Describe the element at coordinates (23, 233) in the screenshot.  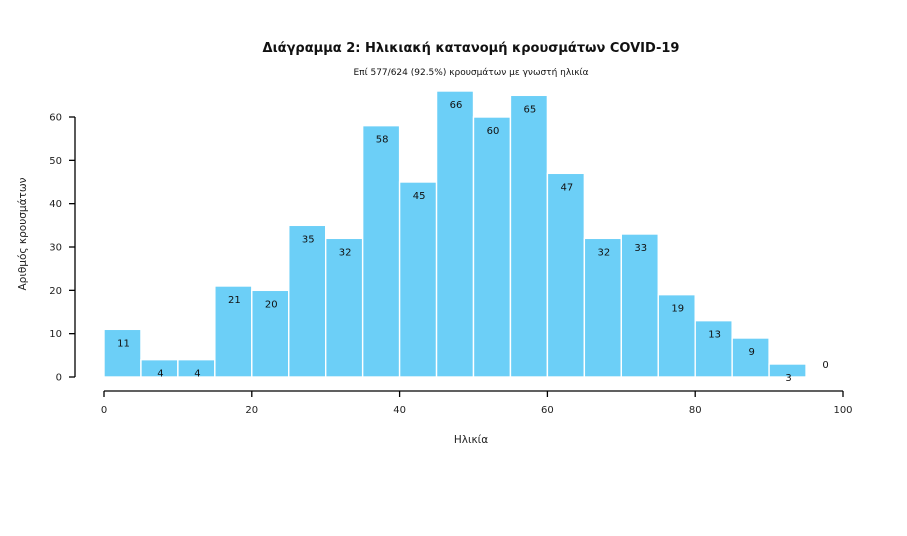
I see `y-axis-label: Αριθμός κρουσμάτων` at that location.